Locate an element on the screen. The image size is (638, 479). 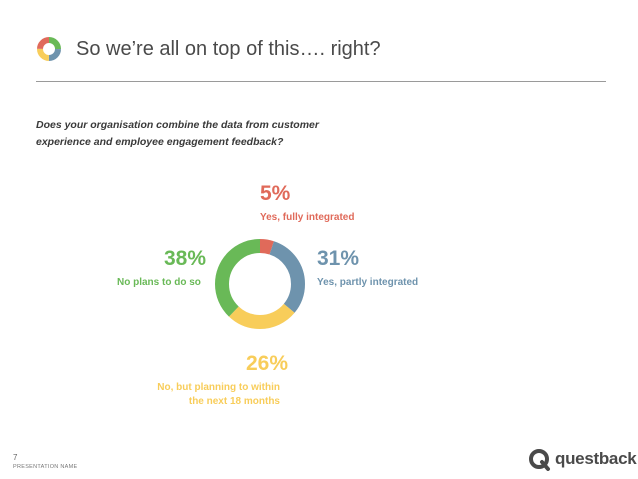
donut-chart is located at coordinates (260, 284).